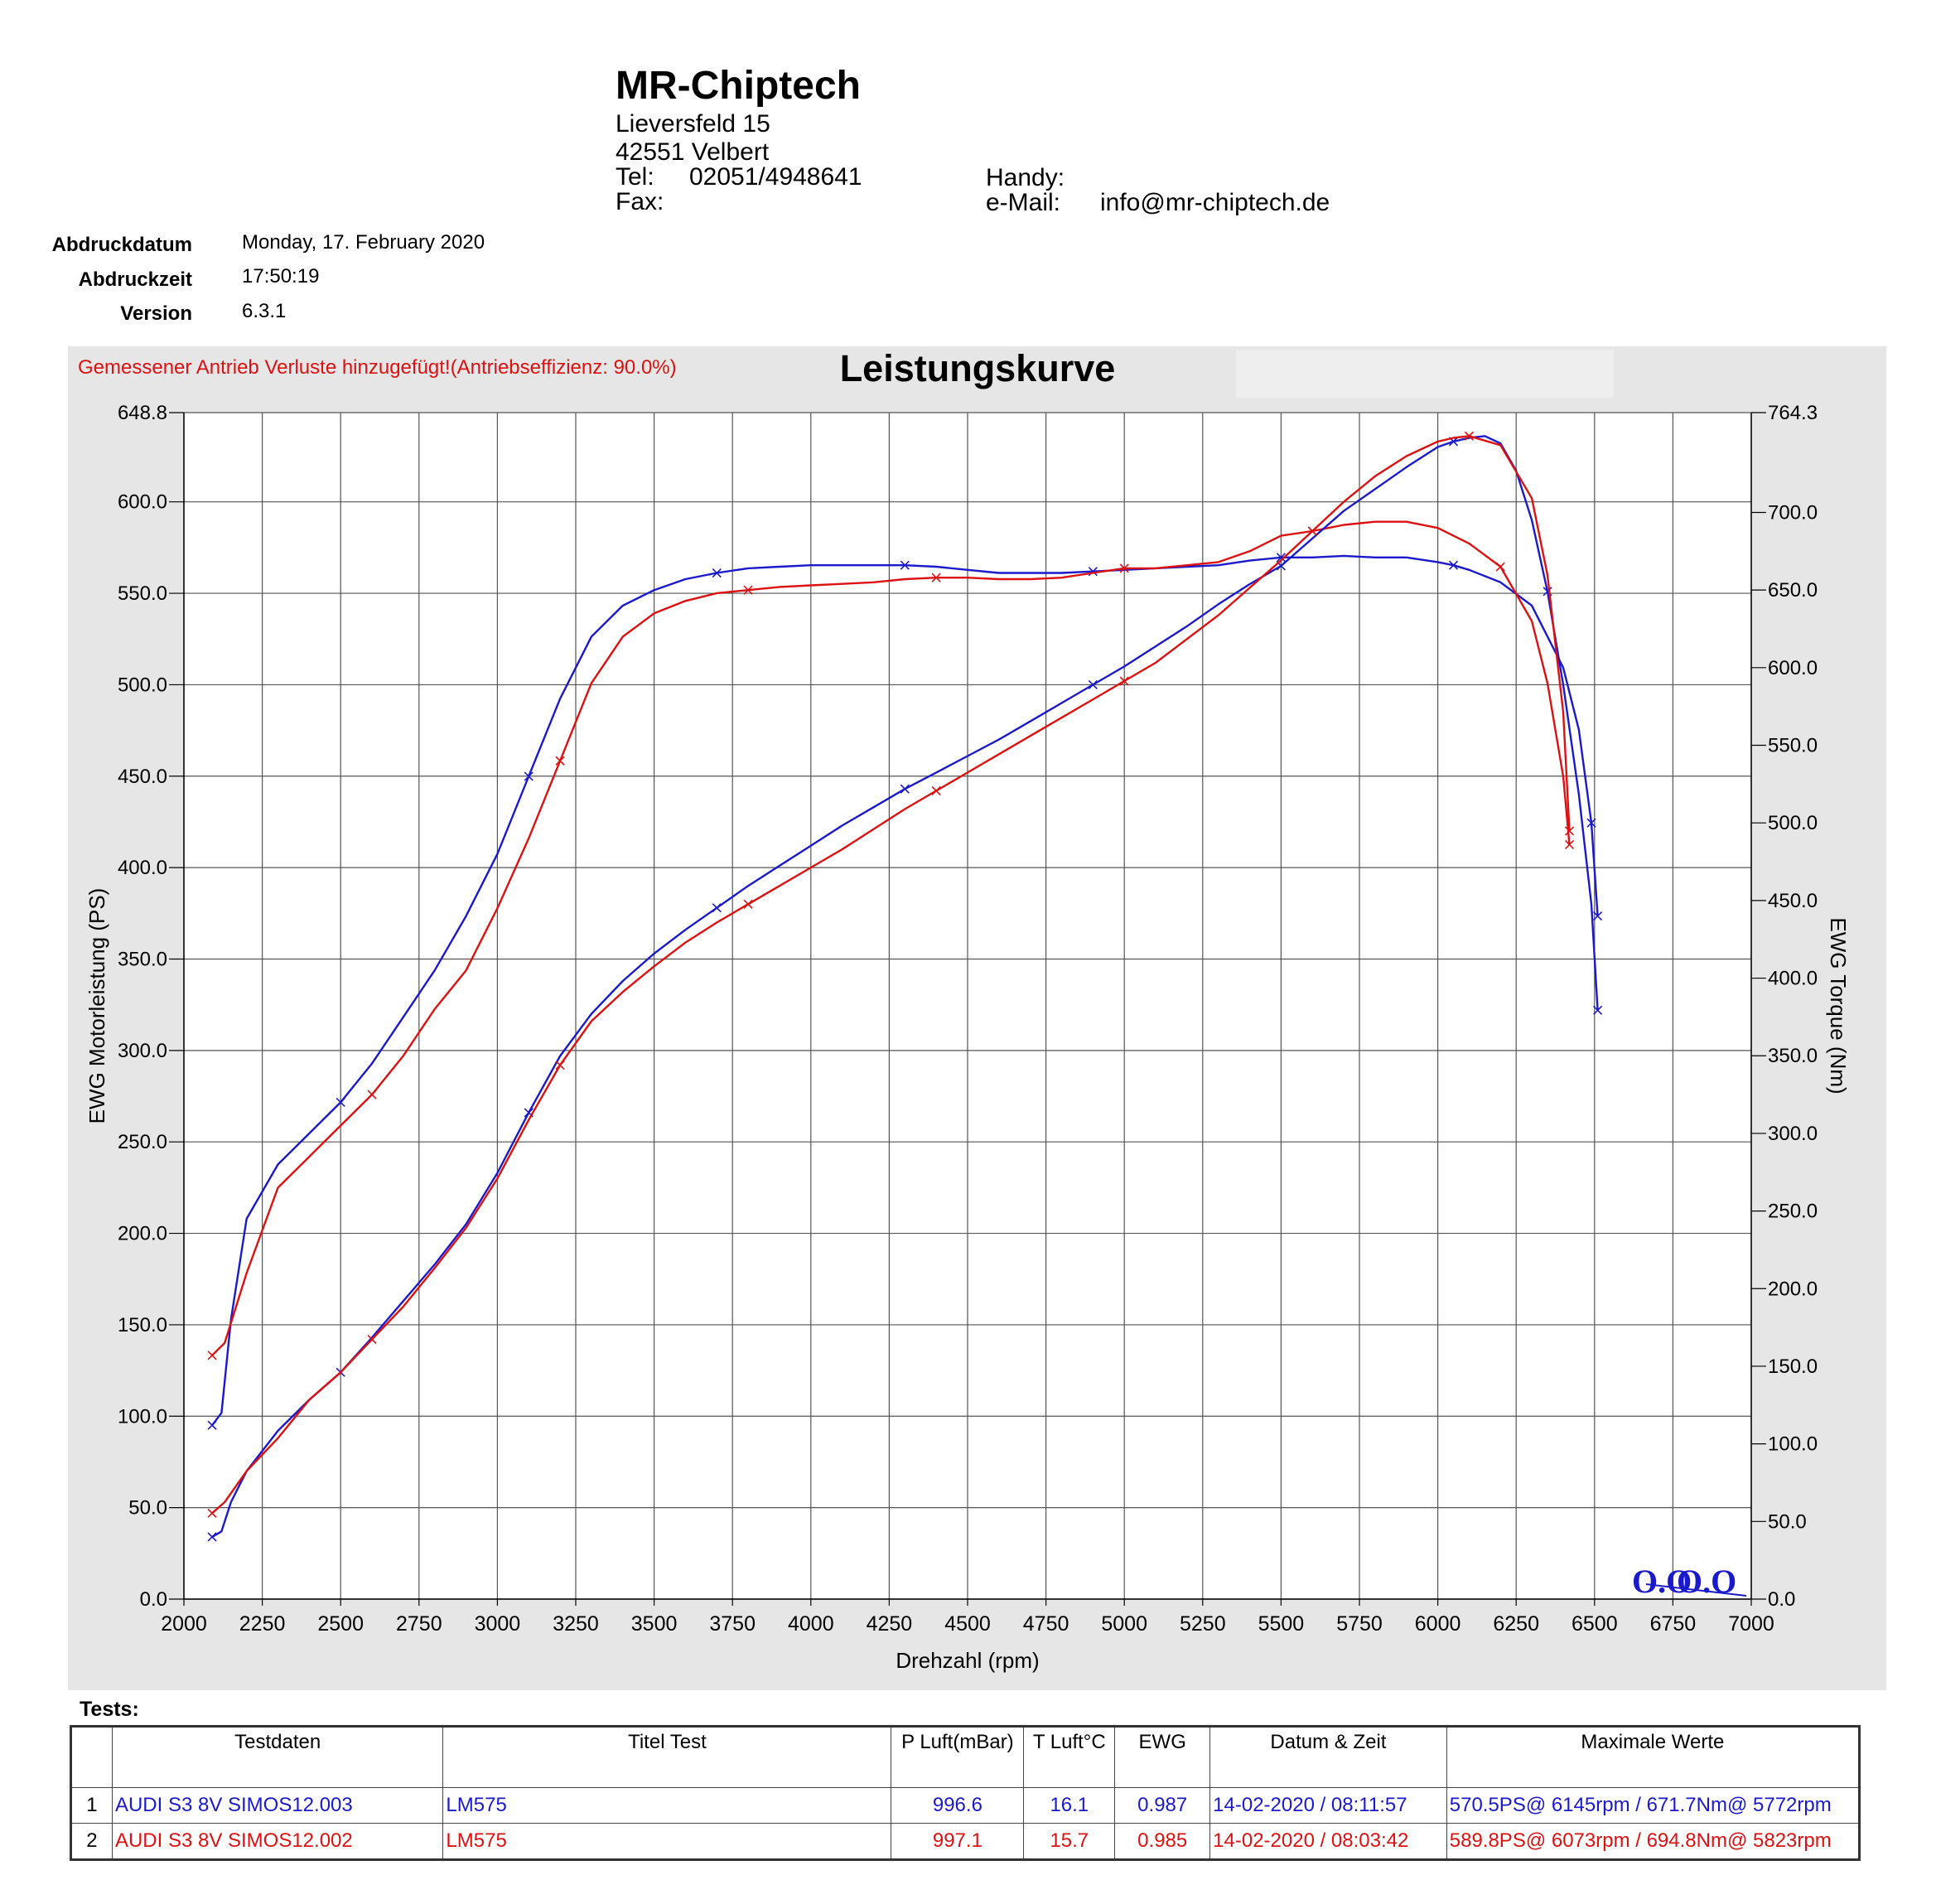  What do you see at coordinates (143, 593) in the screenshot?
I see `y-tick-label-left: 550.0` at bounding box center [143, 593].